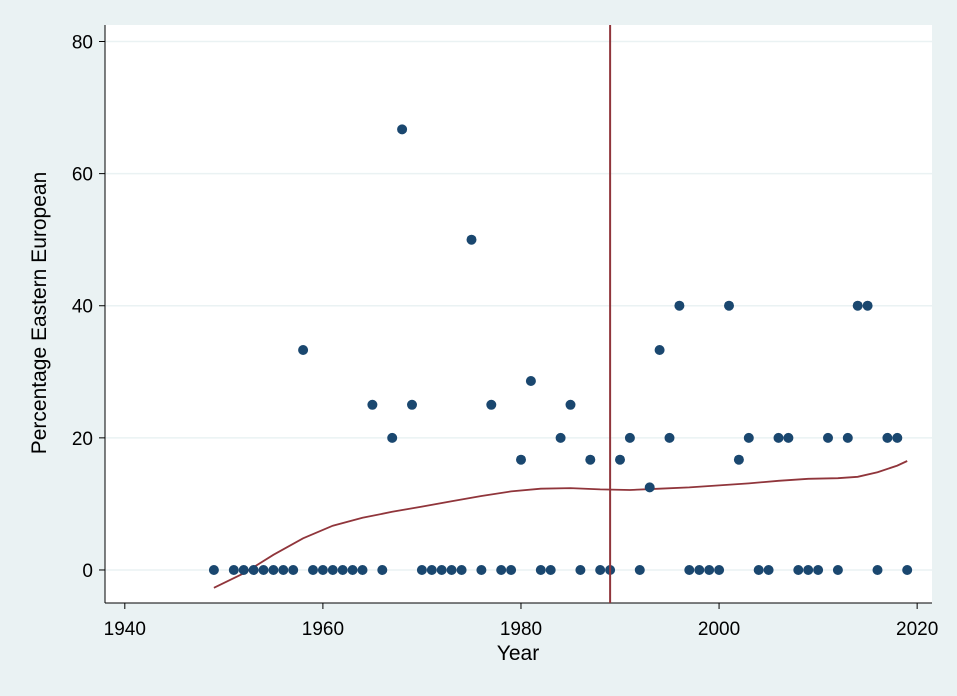 This screenshot has height=696, width=957. What do you see at coordinates (82, 43) in the screenshot?
I see `y-tick-label: 80` at bounding box center [82, 43].